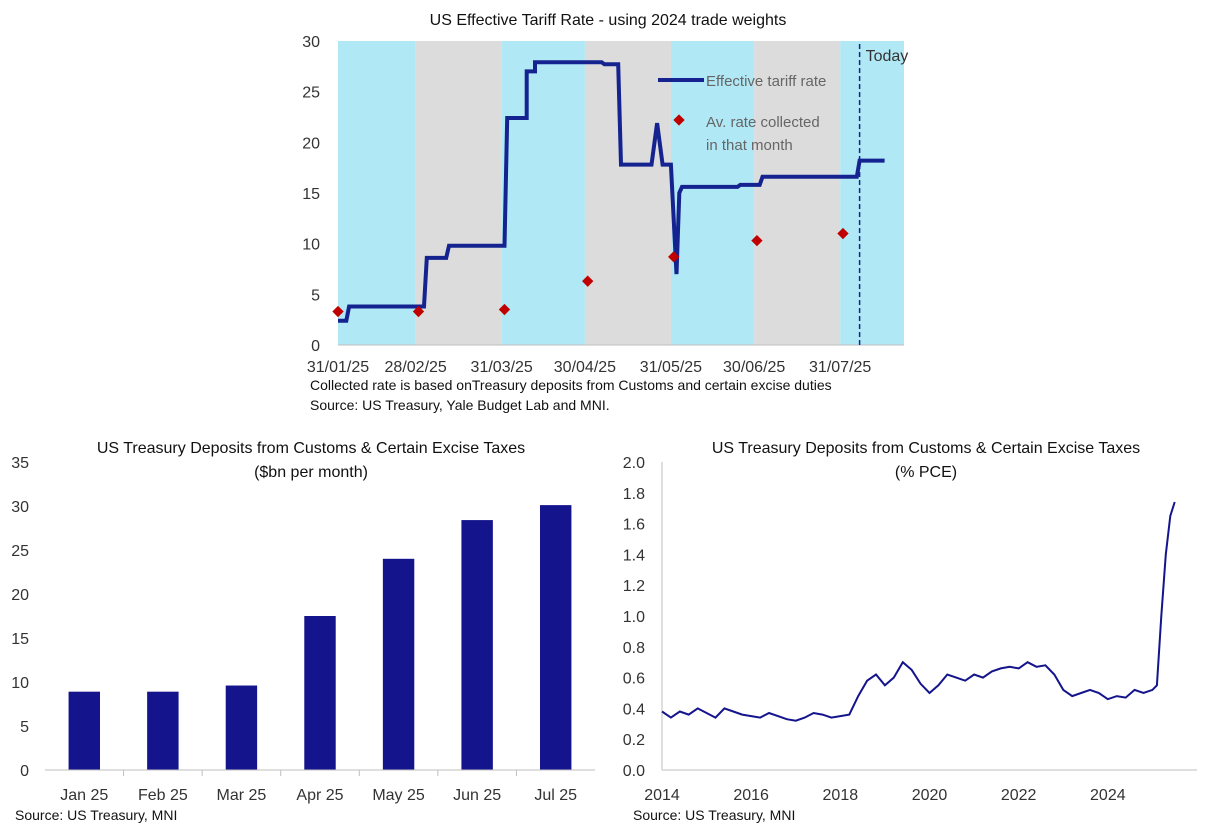 This screenshot has width=1215, height=825. What do you see at coordinates (714, 815) in the screenshot?
I see `pce-chart-source: Source: US Treasury, MNI` at bounding box center [714, 815].